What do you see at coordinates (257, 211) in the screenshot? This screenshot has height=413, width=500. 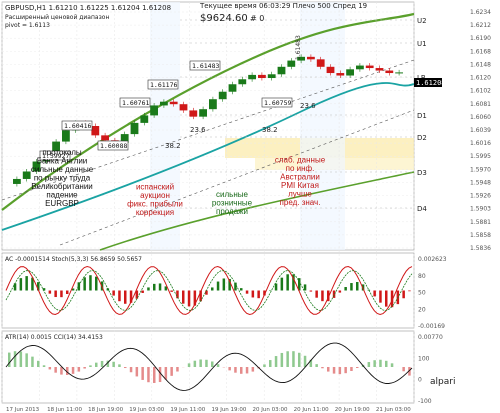 I see `channel-lower` at bounding box center [257, 211].